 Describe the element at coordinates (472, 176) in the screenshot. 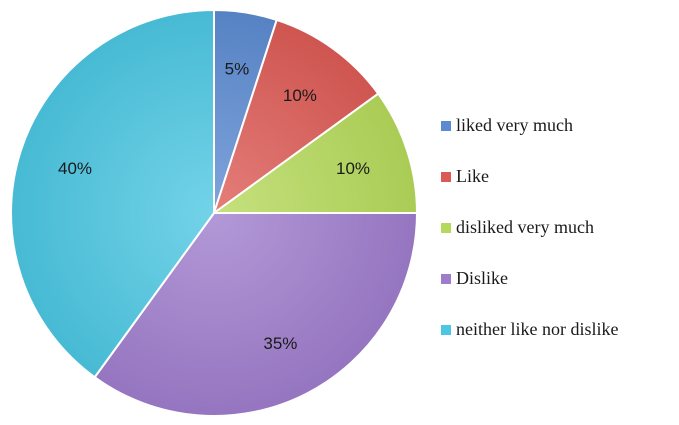

I see `legend-label-like: Like` at that location.